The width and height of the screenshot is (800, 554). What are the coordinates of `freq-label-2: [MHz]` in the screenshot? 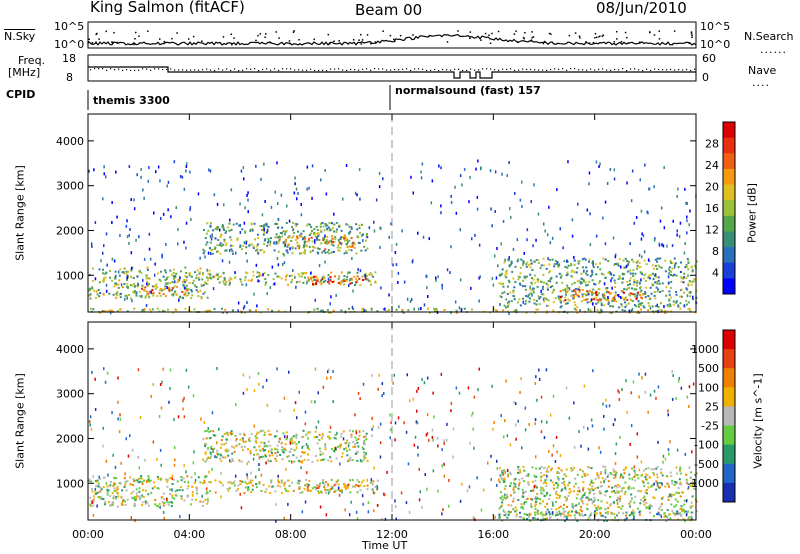 It's located at (24, 72).